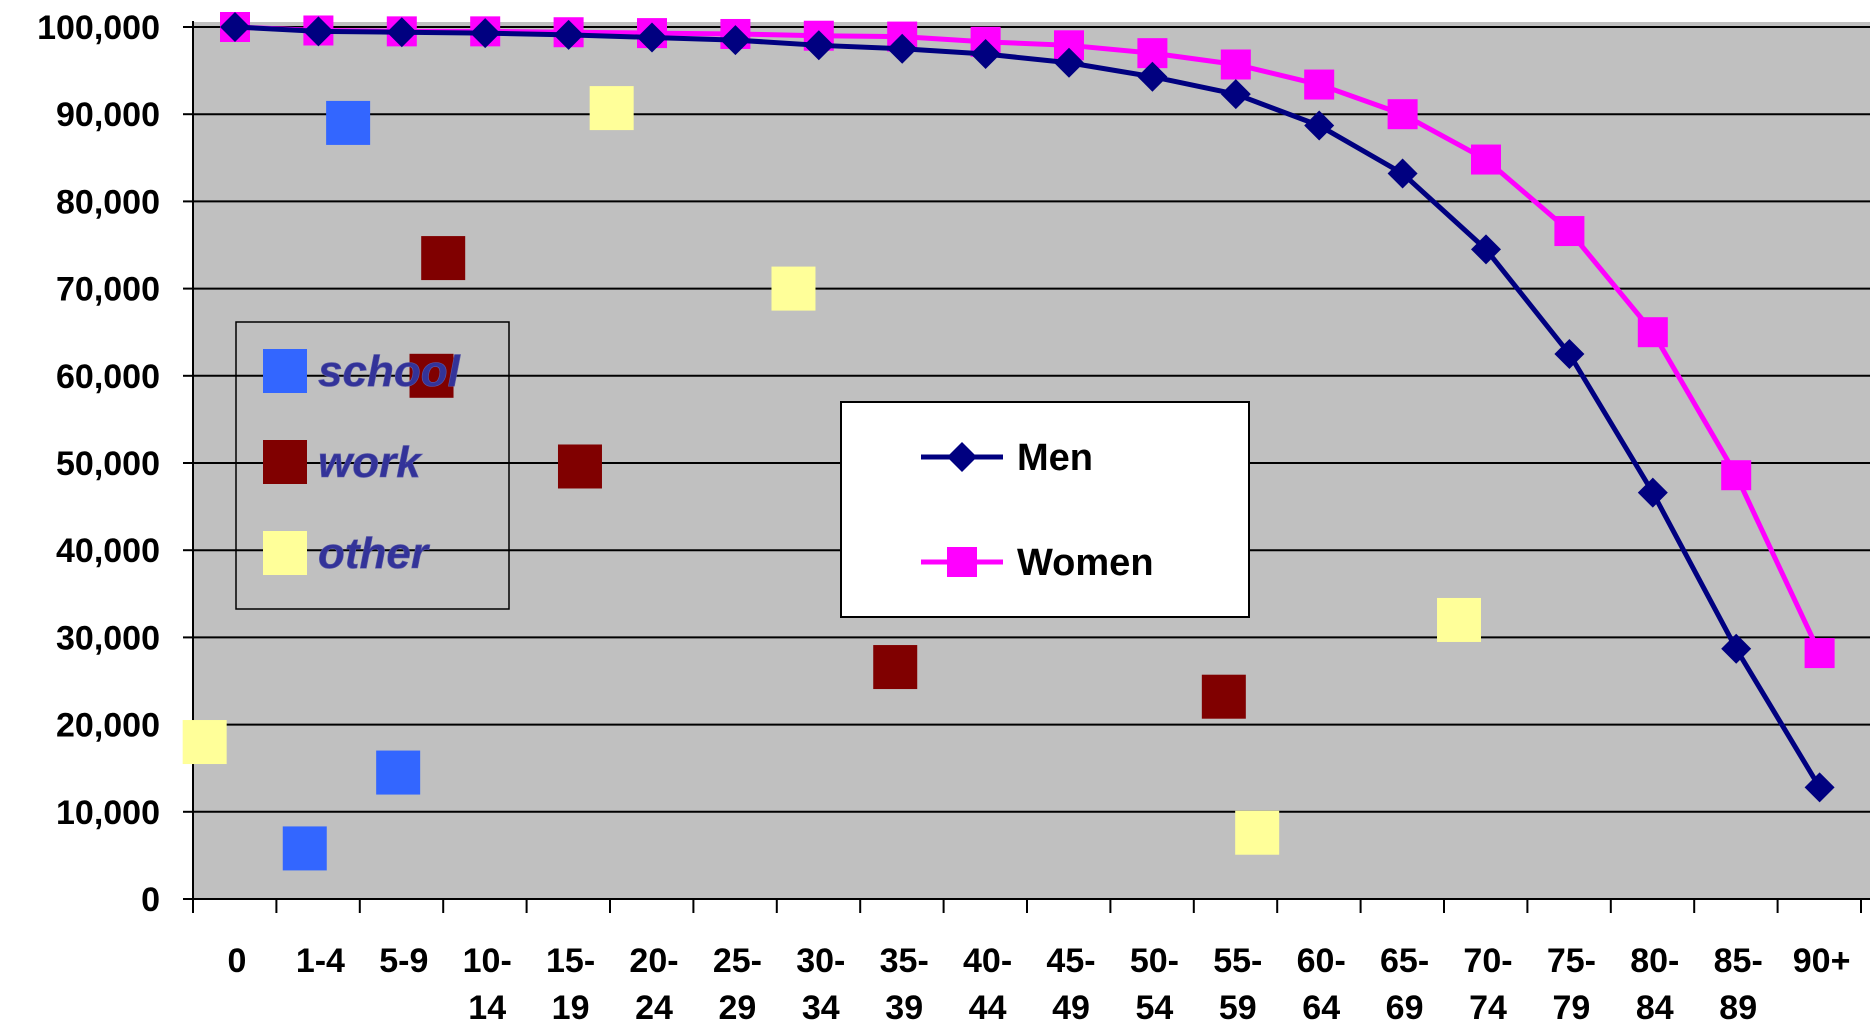  Describe the element at coordinates (389, 371) in the screenshot. I see `activity-legend-label-school: school` at that location.